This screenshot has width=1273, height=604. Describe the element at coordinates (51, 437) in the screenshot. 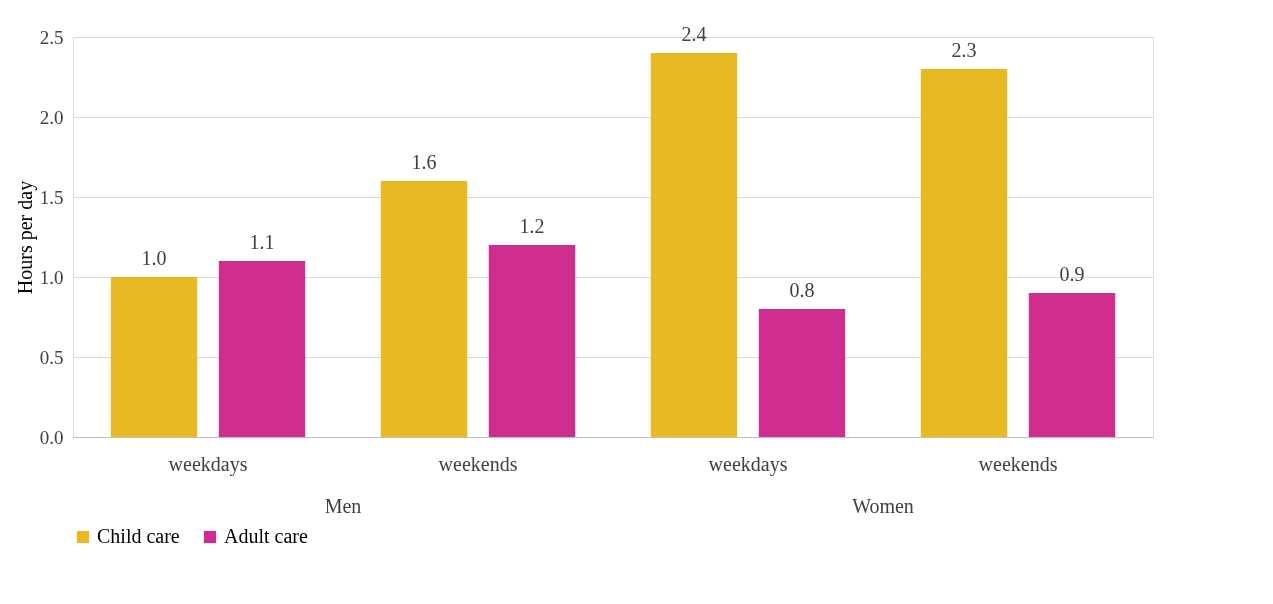

I see `y-tick-label: 0.0` at that location.